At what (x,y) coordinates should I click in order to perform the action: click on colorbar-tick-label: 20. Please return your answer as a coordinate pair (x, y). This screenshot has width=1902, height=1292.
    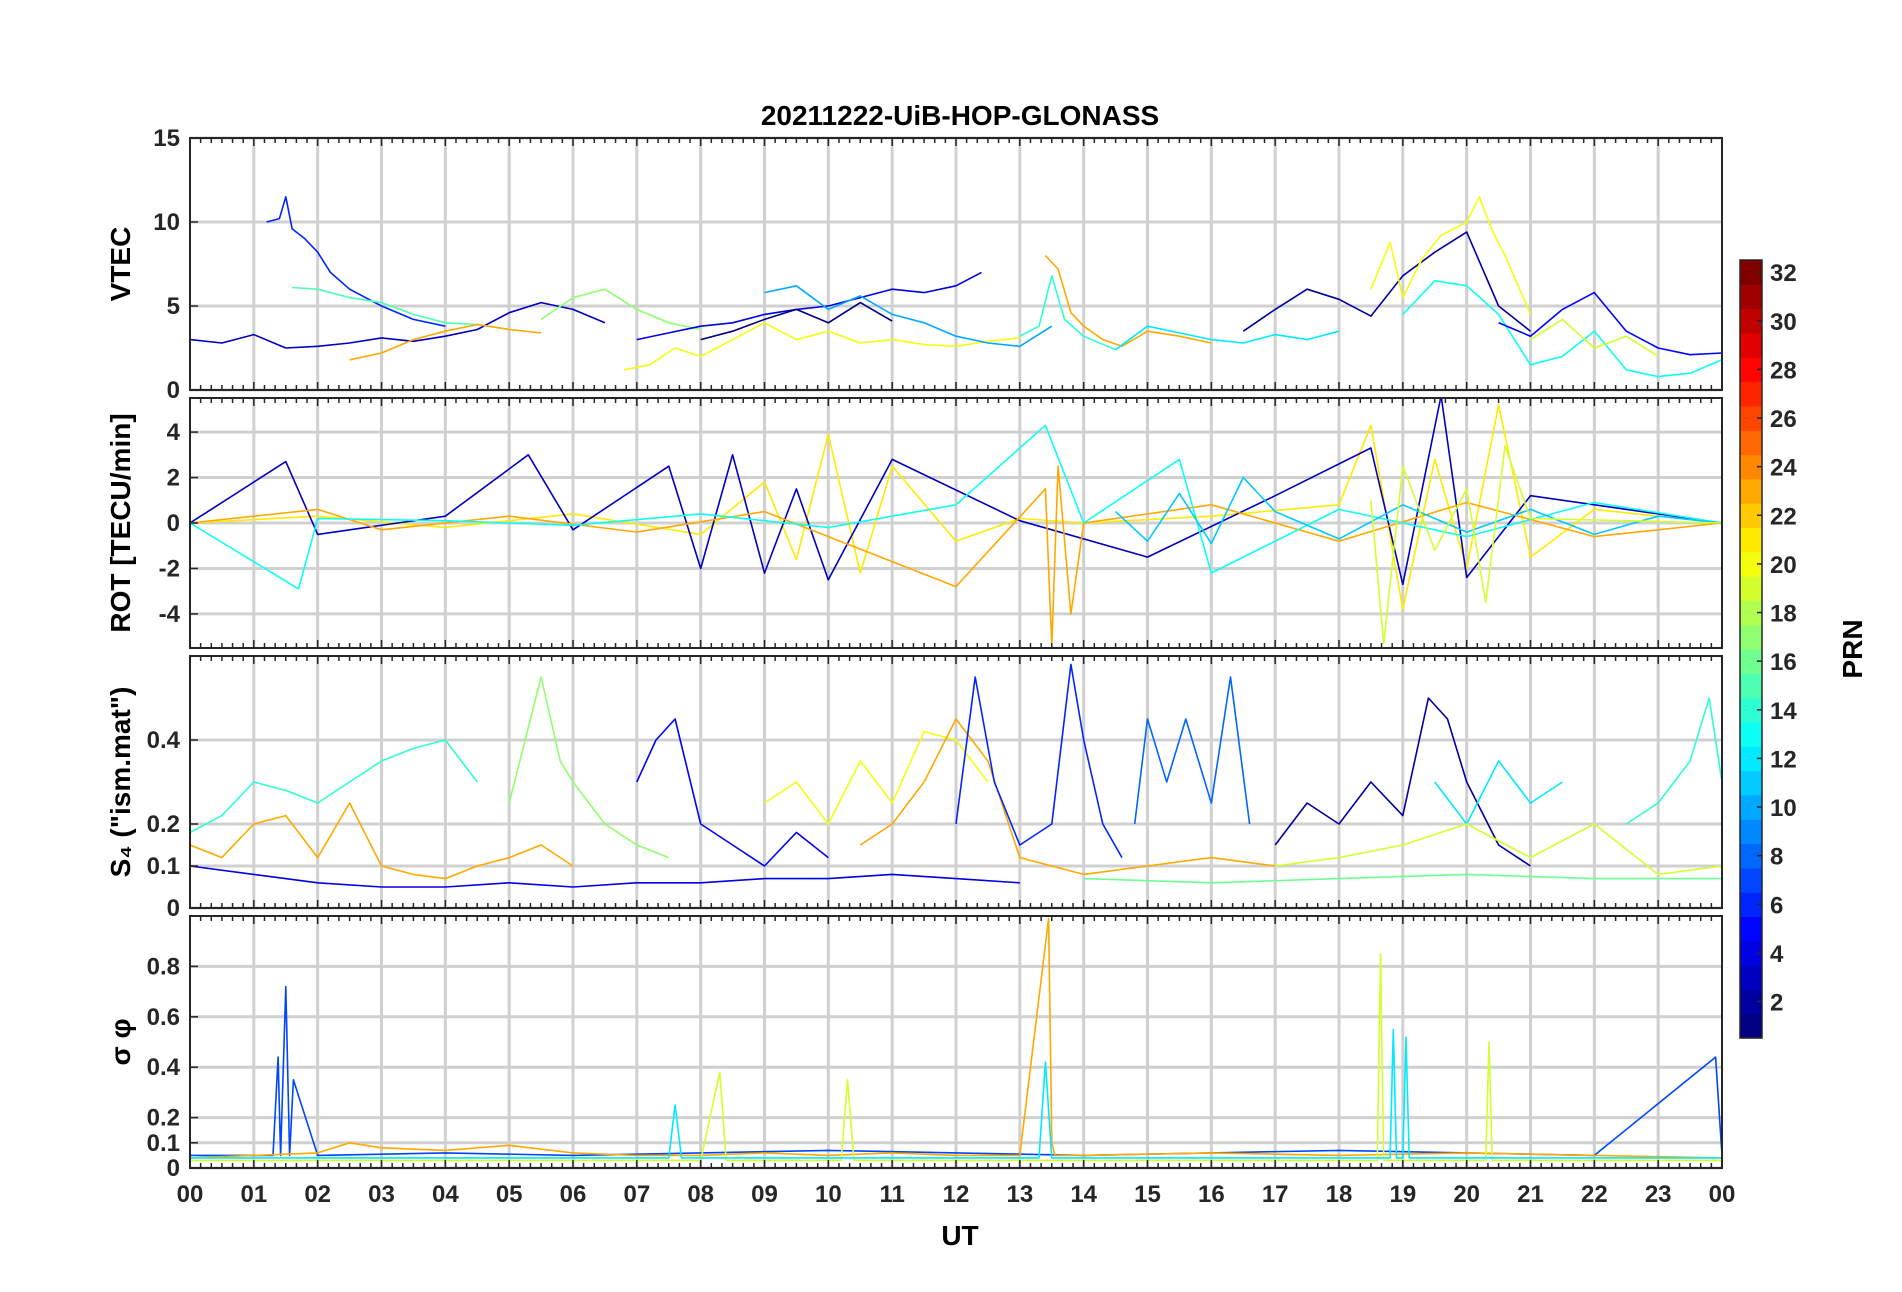
    Looking at the image, I should click on (1783, 565).